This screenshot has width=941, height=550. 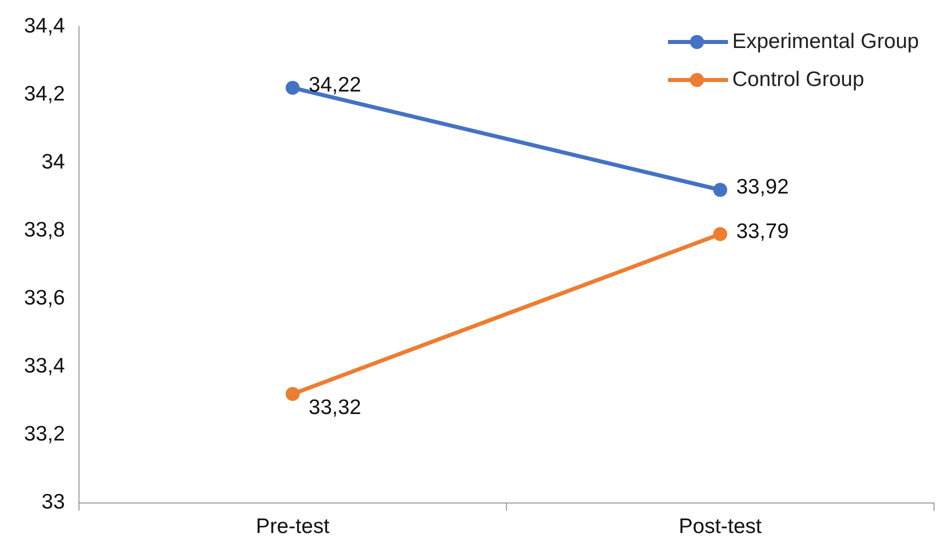 I want to click on y-tick-label: 33,6, so click(x=44, y=298).